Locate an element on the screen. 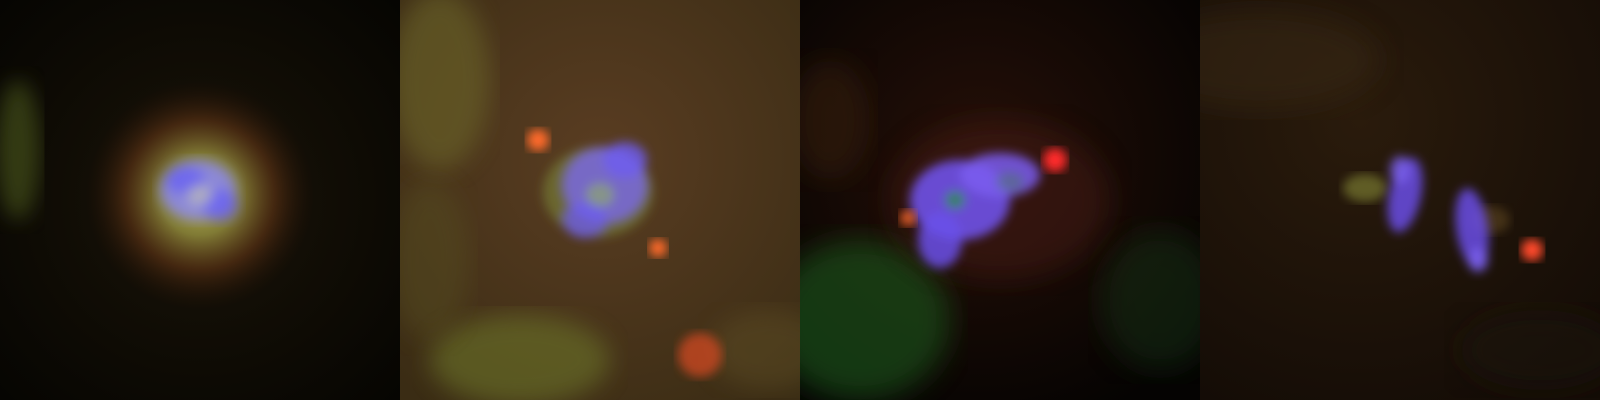 This screenshot has width=1600, height=400. chromatid-mass-right is located at coordinates (1472, 230).